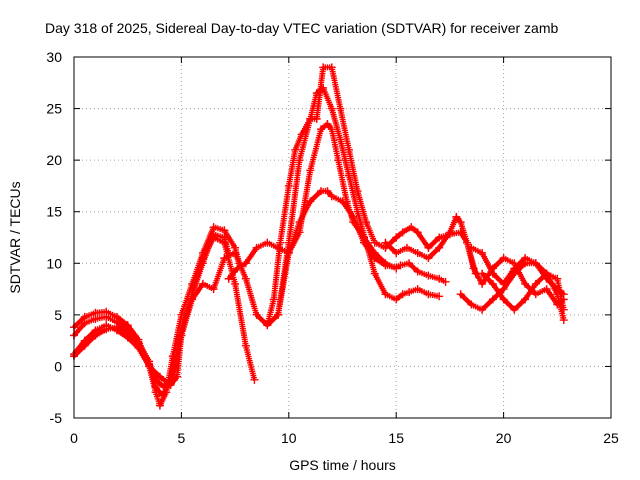 This screenshot has width=640, height=480. What do you see at coordinates (353, 206) in the screenshot?
I see `series-sat-f` at bounding box center [353, 206].